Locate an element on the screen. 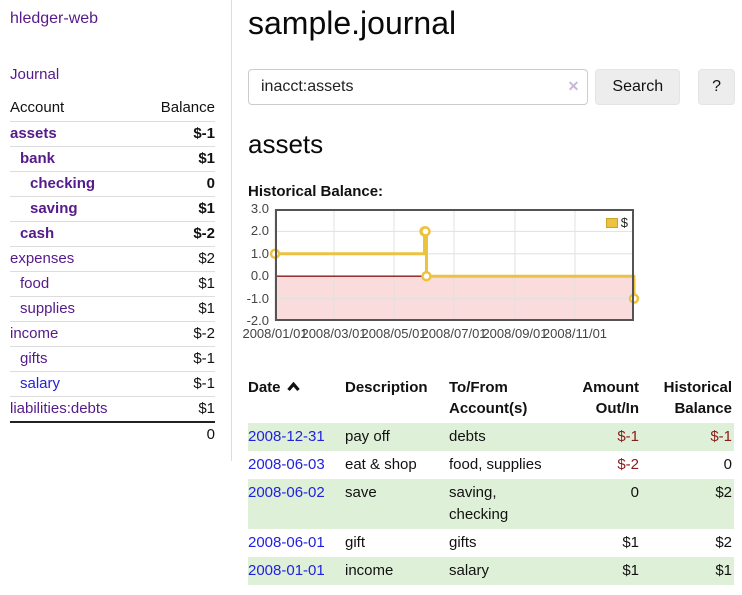 Image resolution: width=742 pixels, height=595 pixels. search-clear-icon: ✕ is located at coordinates (573, 86).